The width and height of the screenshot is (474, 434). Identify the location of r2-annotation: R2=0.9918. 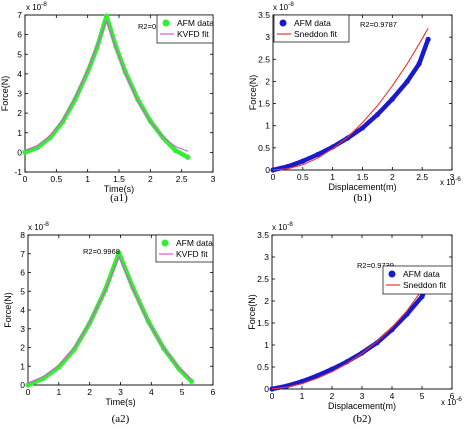
(156, 26).